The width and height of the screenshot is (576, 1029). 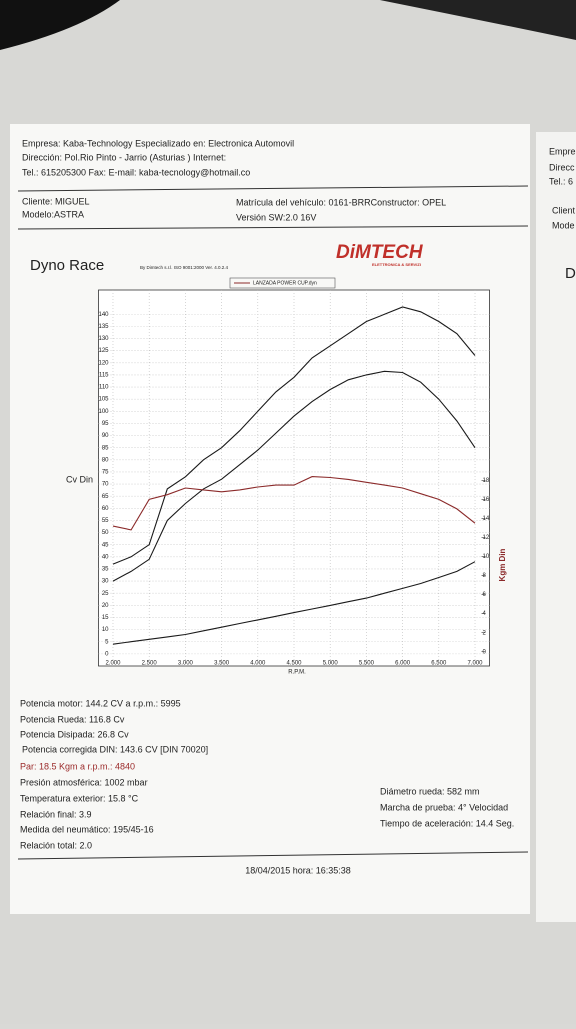 What do you see at coordinates (105, 424) in the screenshot?
I see `y-tick-label: 95` at bounding box center [105, 424].